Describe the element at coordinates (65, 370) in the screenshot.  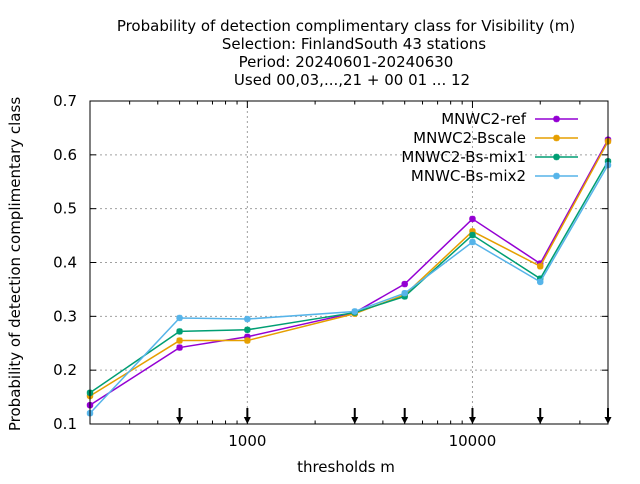
I see `y-tick-label: 0.2` at that location.